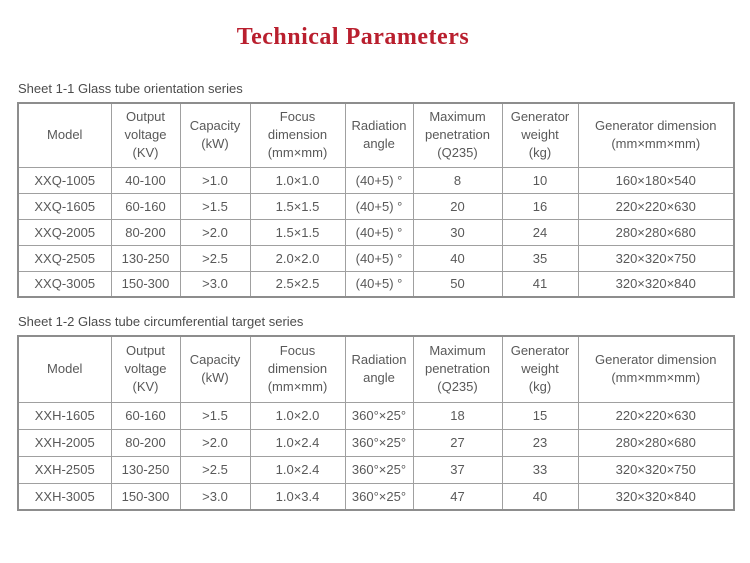 The height and width of the screenshot is (563, 750). What do you see at coordinates (353, 37) in the screenshot?
I see `page-title: Technical Parameters` at bounding box center [353, 37].